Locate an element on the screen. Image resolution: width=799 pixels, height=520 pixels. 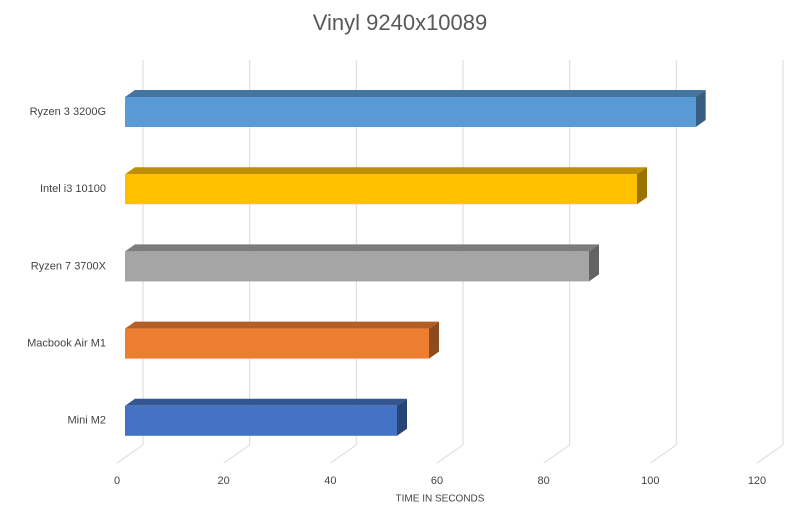
x-tick-label: 80 is located at coordinates (544, 481).